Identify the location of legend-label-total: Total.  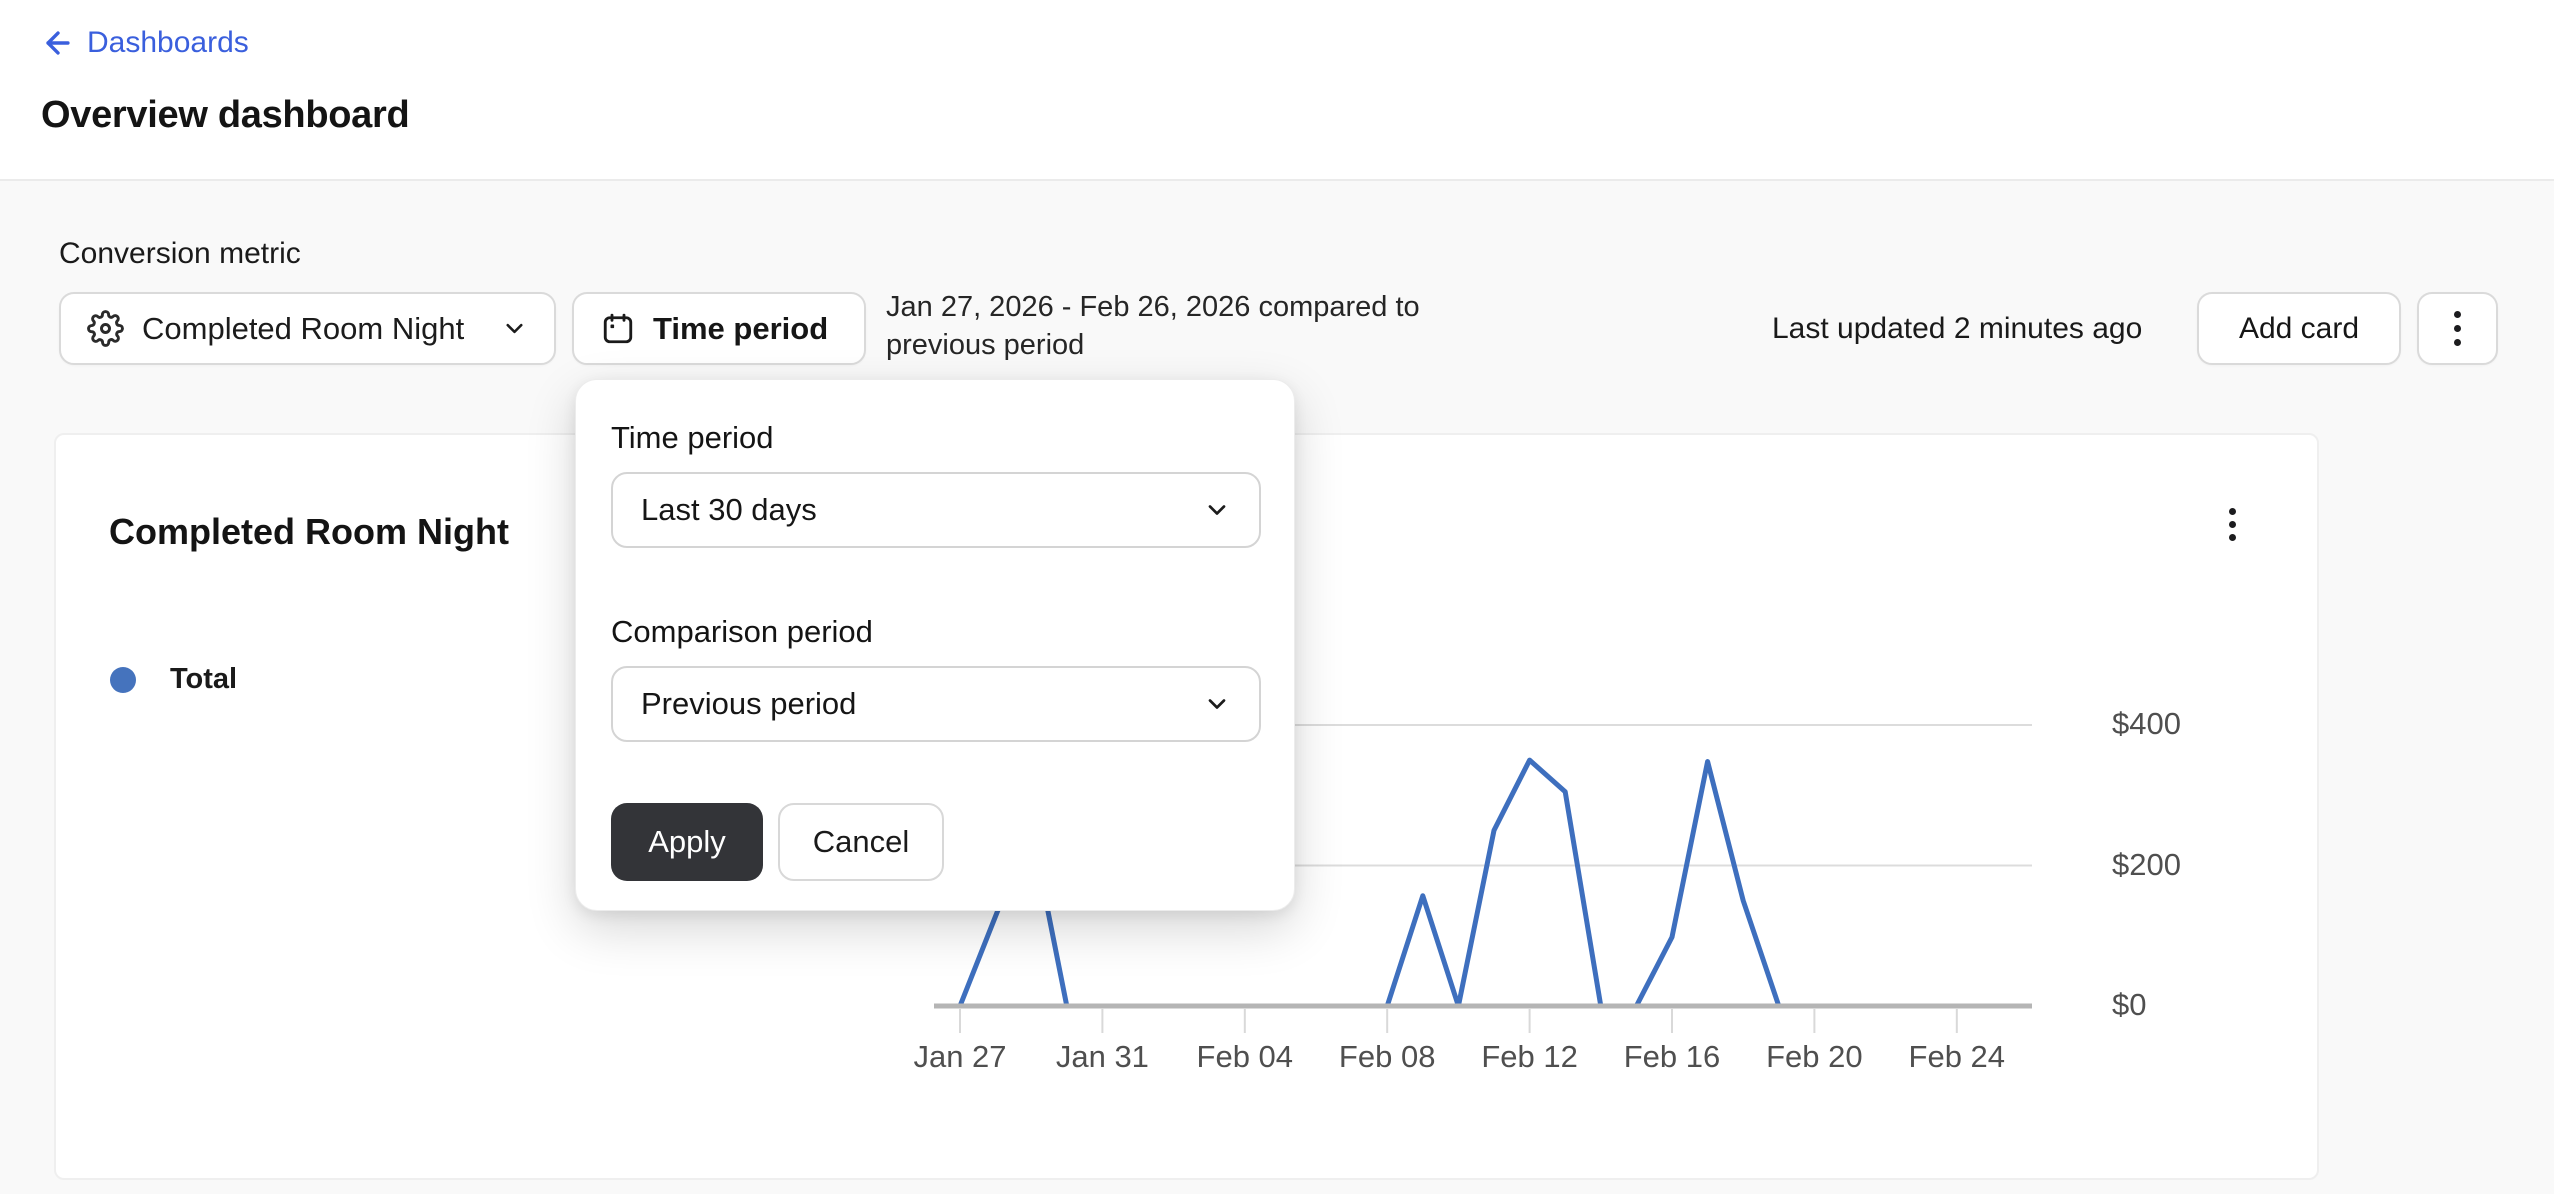
(204, 679).